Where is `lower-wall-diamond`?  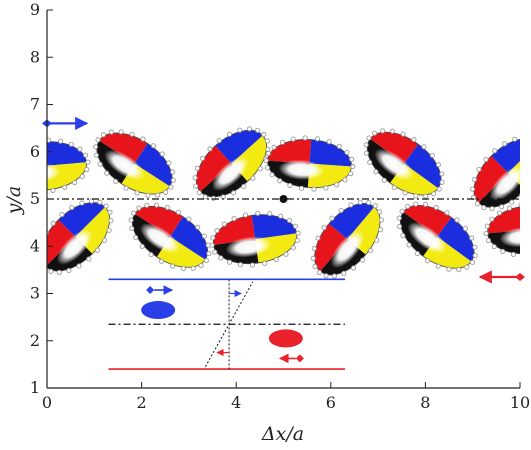
lower-wall-diamond is located at coordinates (520, 276).